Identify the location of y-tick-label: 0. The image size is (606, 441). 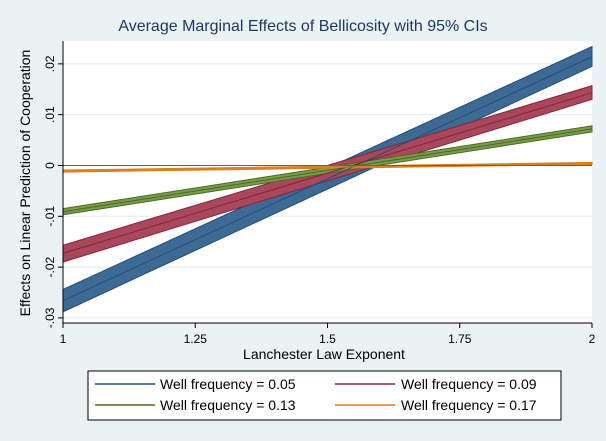
(50, 165).